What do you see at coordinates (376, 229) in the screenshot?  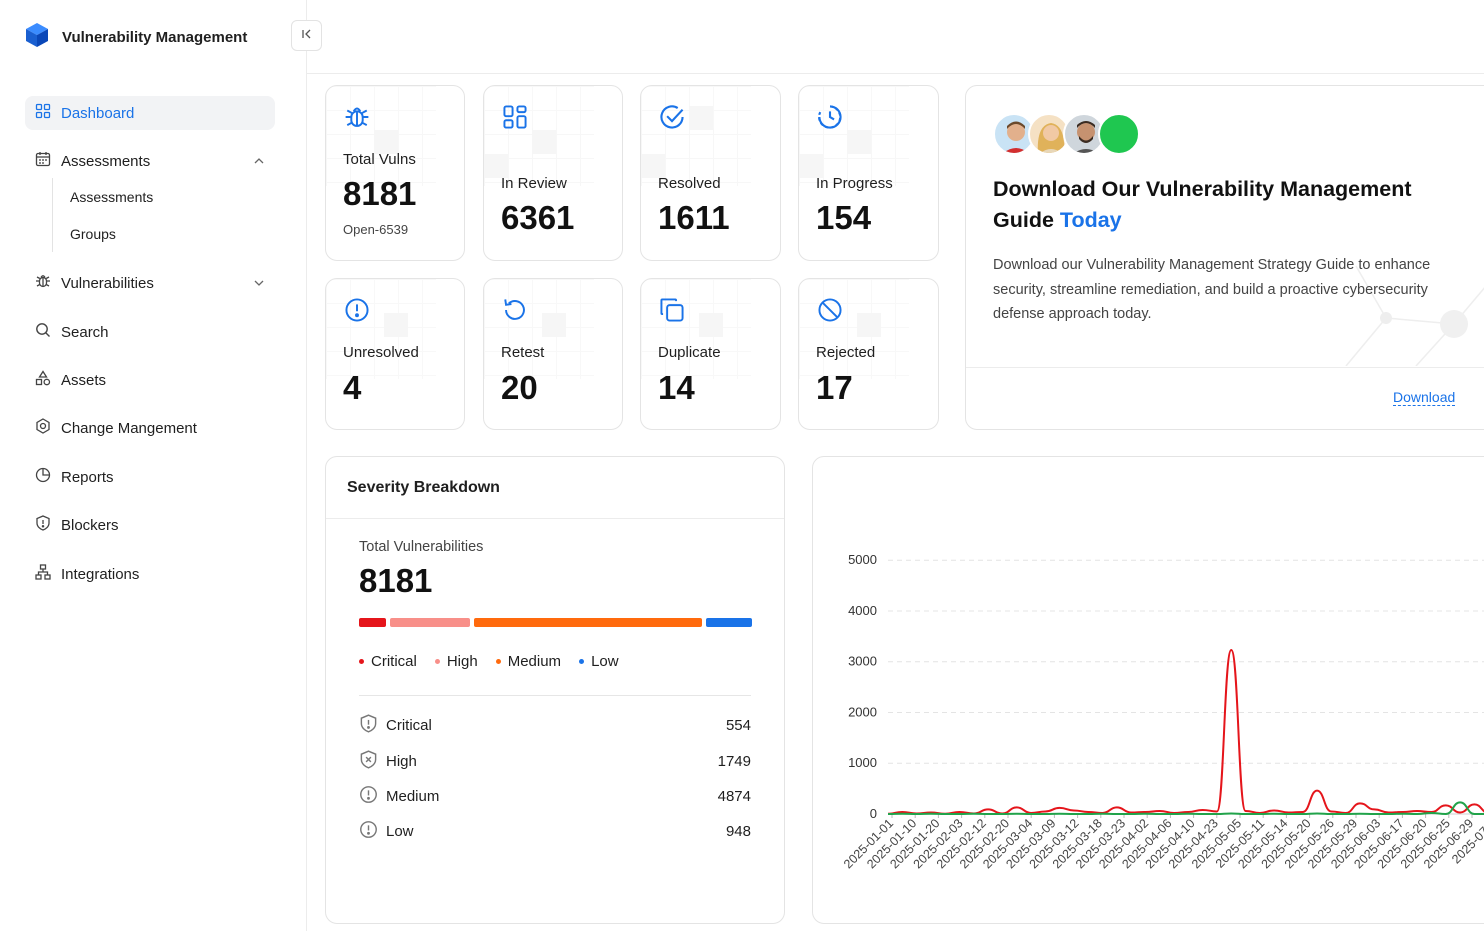 I see `stat-sublabel: Open-6539` at bounding box center [376, 229].